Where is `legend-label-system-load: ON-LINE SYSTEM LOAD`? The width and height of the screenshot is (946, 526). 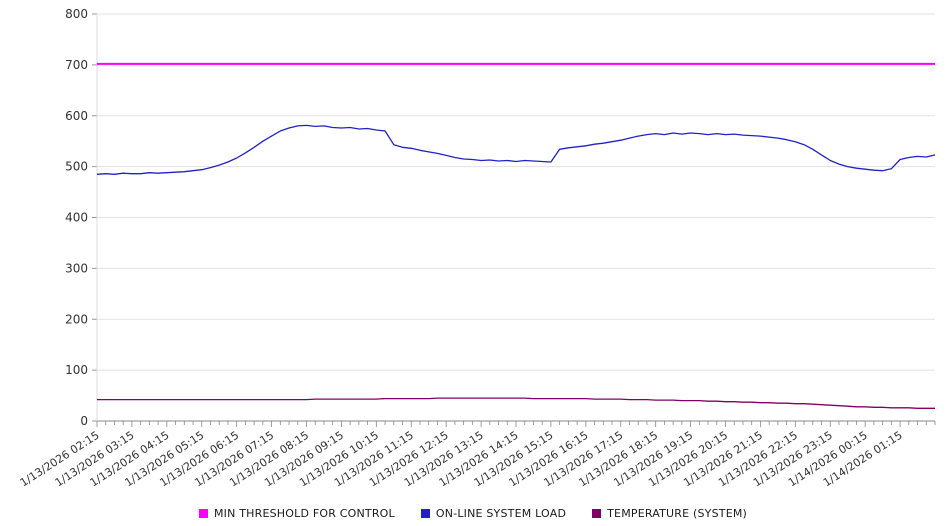
legend-label-system-load: ON-LINE SYSTEM LOAD is located at coordinates (501, 513).